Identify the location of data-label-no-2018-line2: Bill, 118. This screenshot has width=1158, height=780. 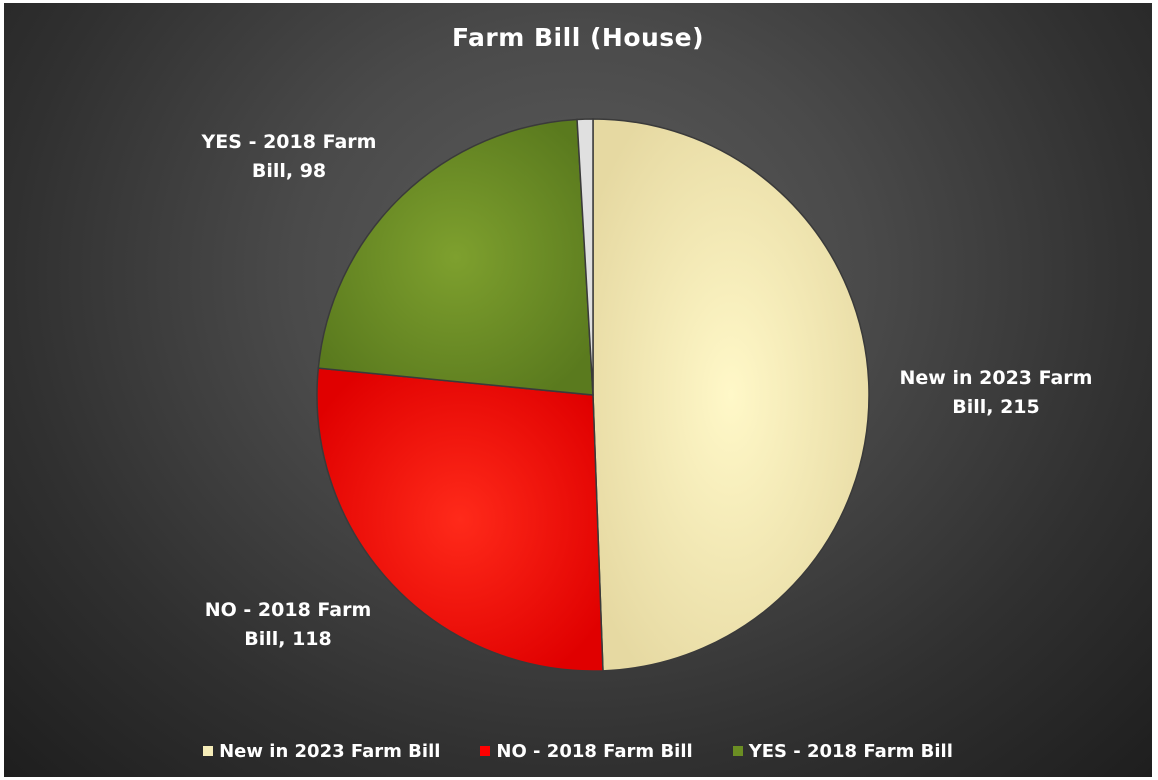
(288, 639).